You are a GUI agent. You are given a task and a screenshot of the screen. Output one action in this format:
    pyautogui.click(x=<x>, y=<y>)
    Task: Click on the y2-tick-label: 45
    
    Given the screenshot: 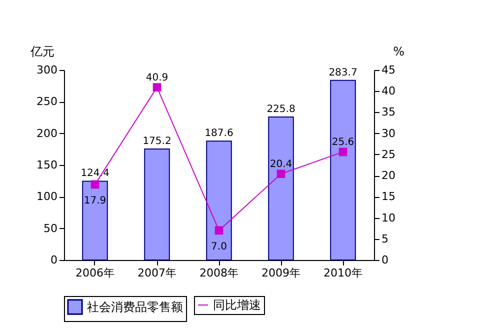 What is the action you would take?
    pyautogui.click(x=389, y=70)
    